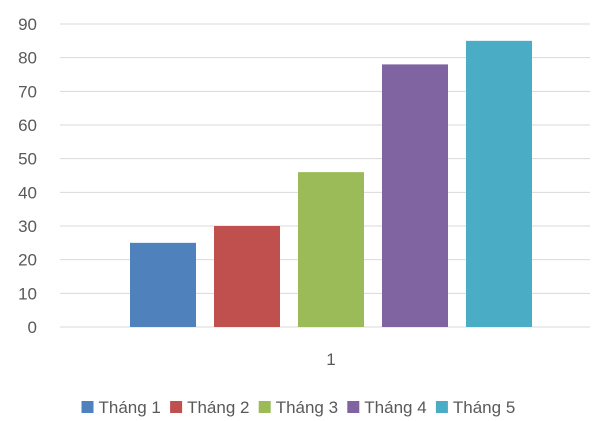  What do you see at coordinates (27, 91) in the screenshot?
I see `y-tick-label: 70` at bounding box center [27, 91].